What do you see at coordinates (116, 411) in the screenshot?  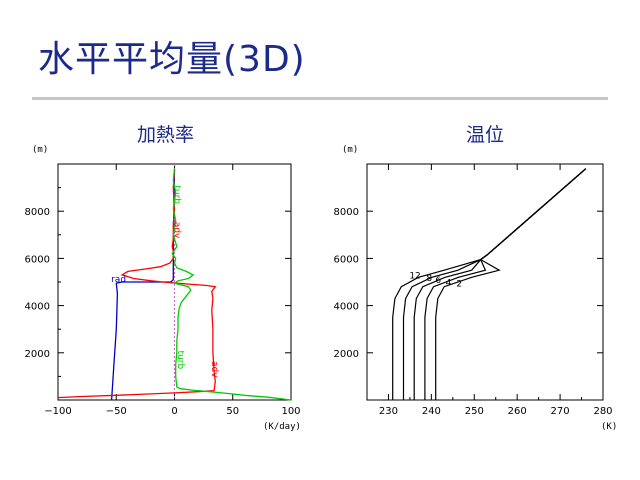 I see `heating-rate-x-tick-label: −50` at bounding box center [116, 411].